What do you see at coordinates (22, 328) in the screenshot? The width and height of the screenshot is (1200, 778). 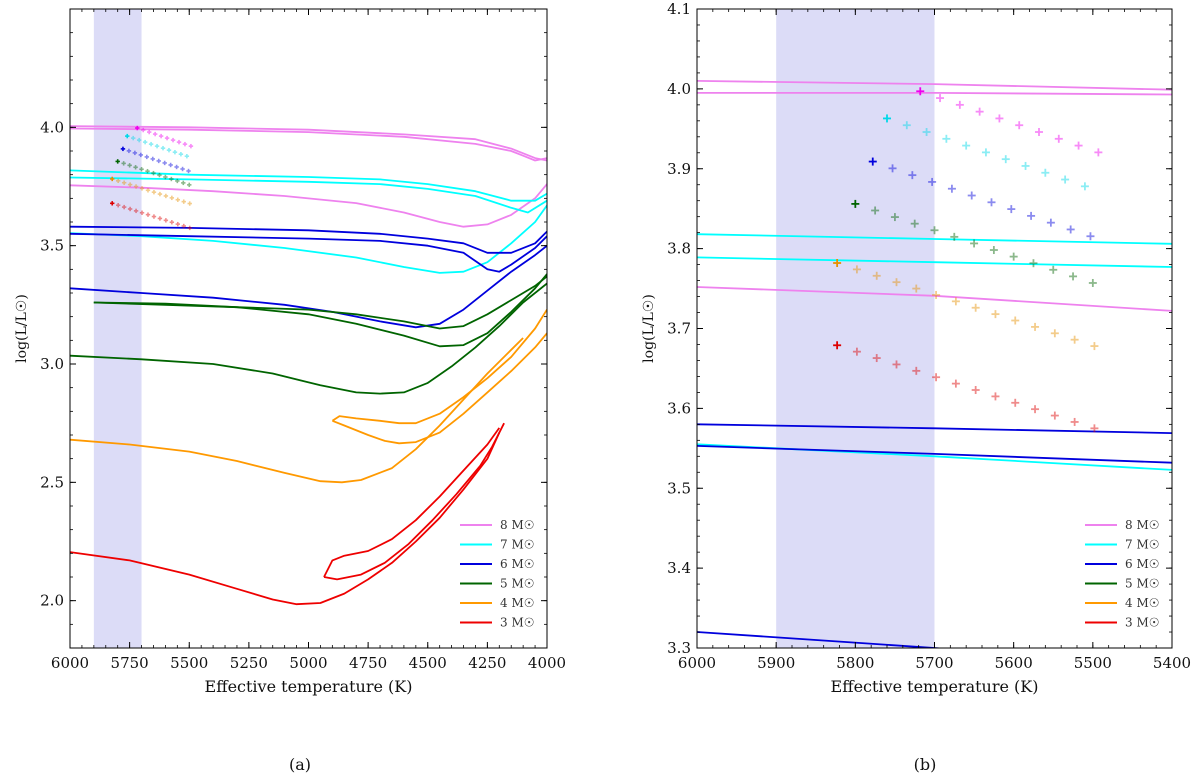 I see `y-axis-label: log(L/L☉)` at bounding box center [22, 328].